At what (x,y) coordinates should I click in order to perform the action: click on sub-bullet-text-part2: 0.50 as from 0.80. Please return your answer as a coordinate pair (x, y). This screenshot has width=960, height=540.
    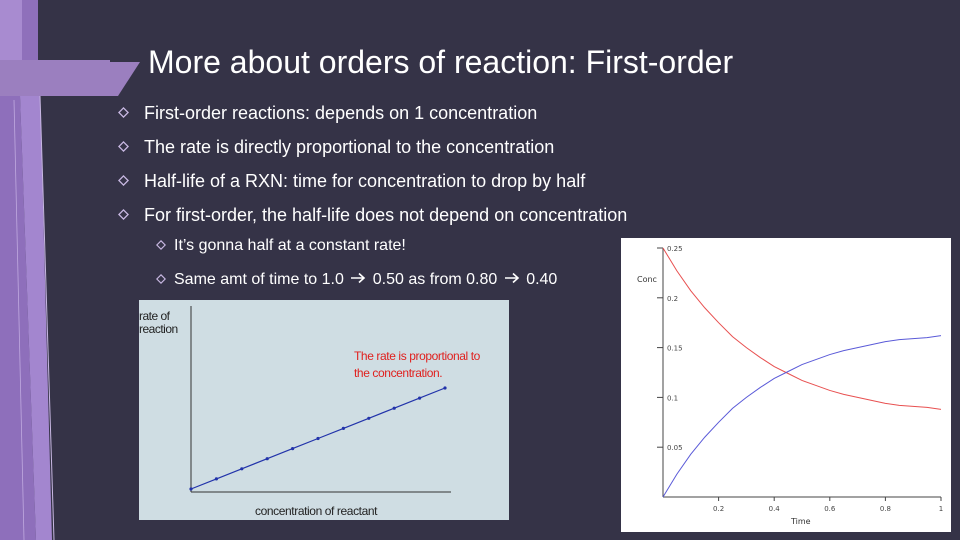
    Looking at the image, I should click on (435, 279).